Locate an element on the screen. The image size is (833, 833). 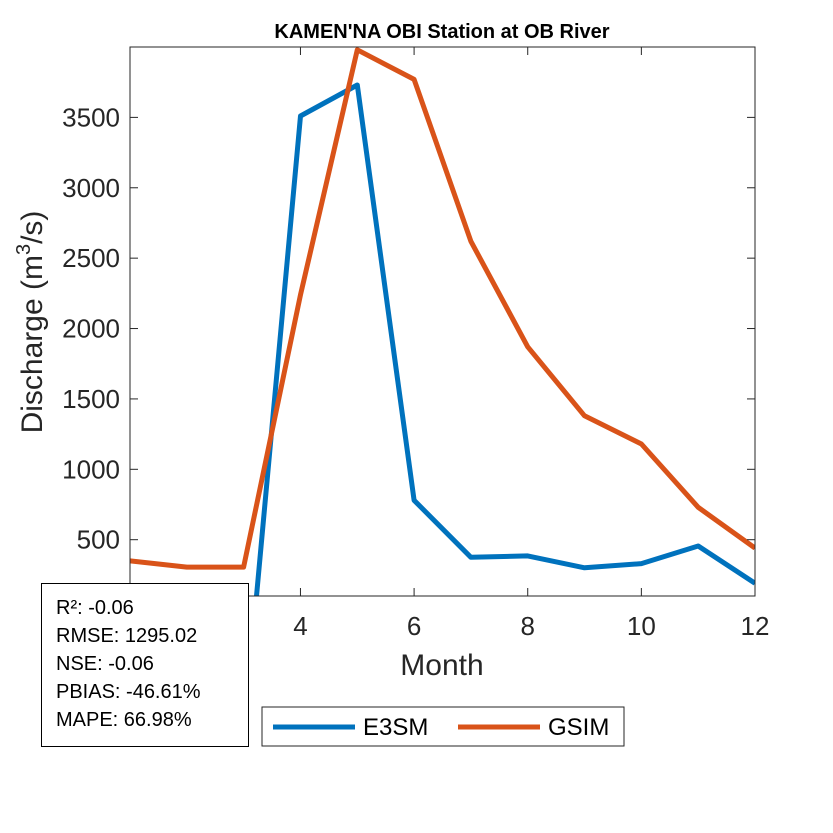
y-tick-label: 500 is located at coordinates (98, 540).